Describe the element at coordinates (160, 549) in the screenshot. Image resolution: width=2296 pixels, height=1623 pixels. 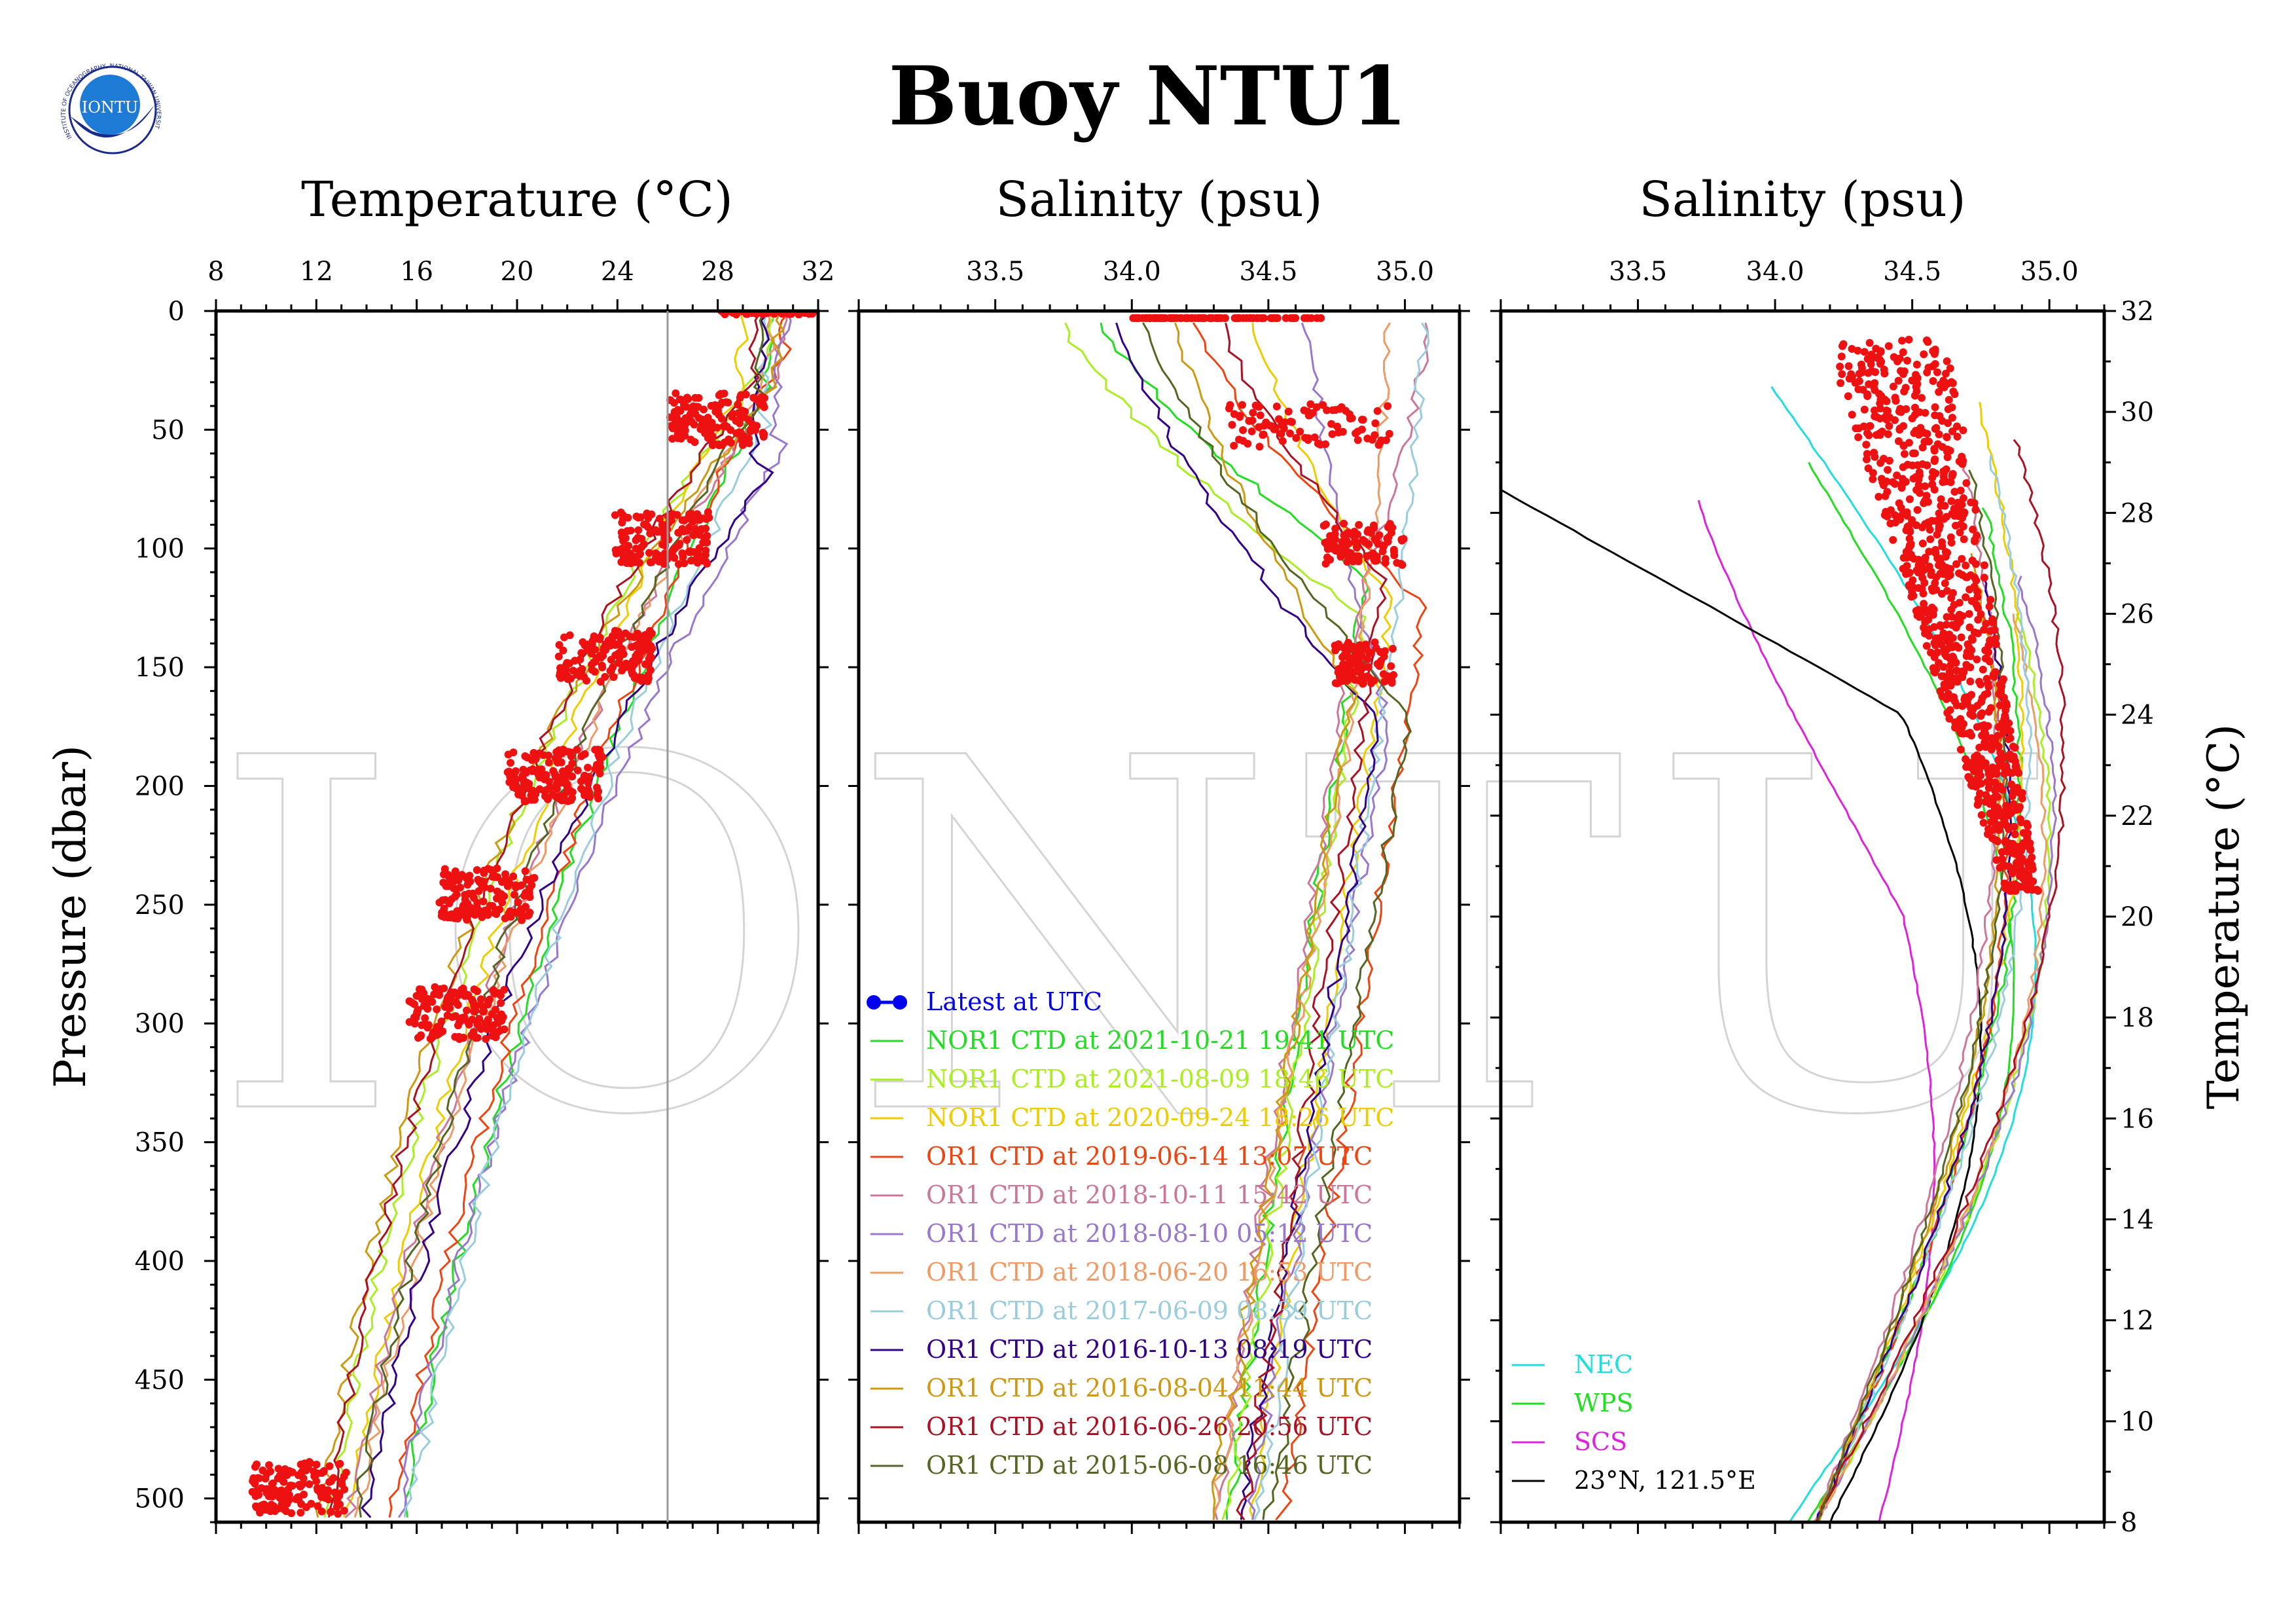
I see `y-tick-label: 100` at that location.